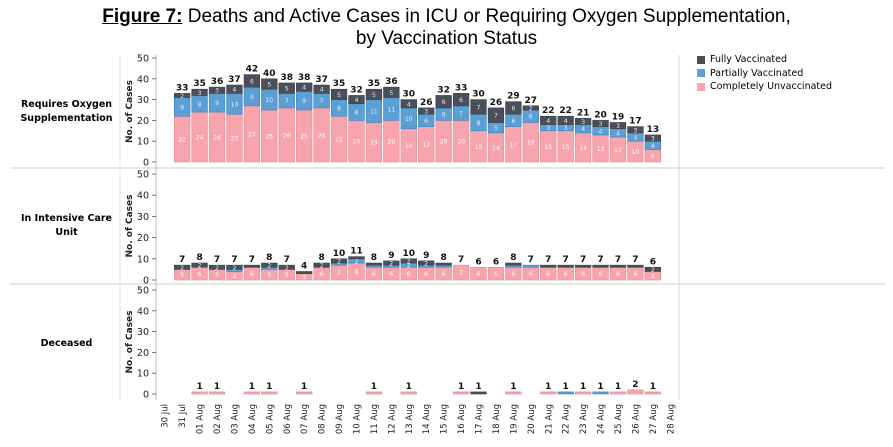  Describe the element at coordinates (410, 419) in the screenshot. I see `x-tick-label: 13 Aug` at that location.